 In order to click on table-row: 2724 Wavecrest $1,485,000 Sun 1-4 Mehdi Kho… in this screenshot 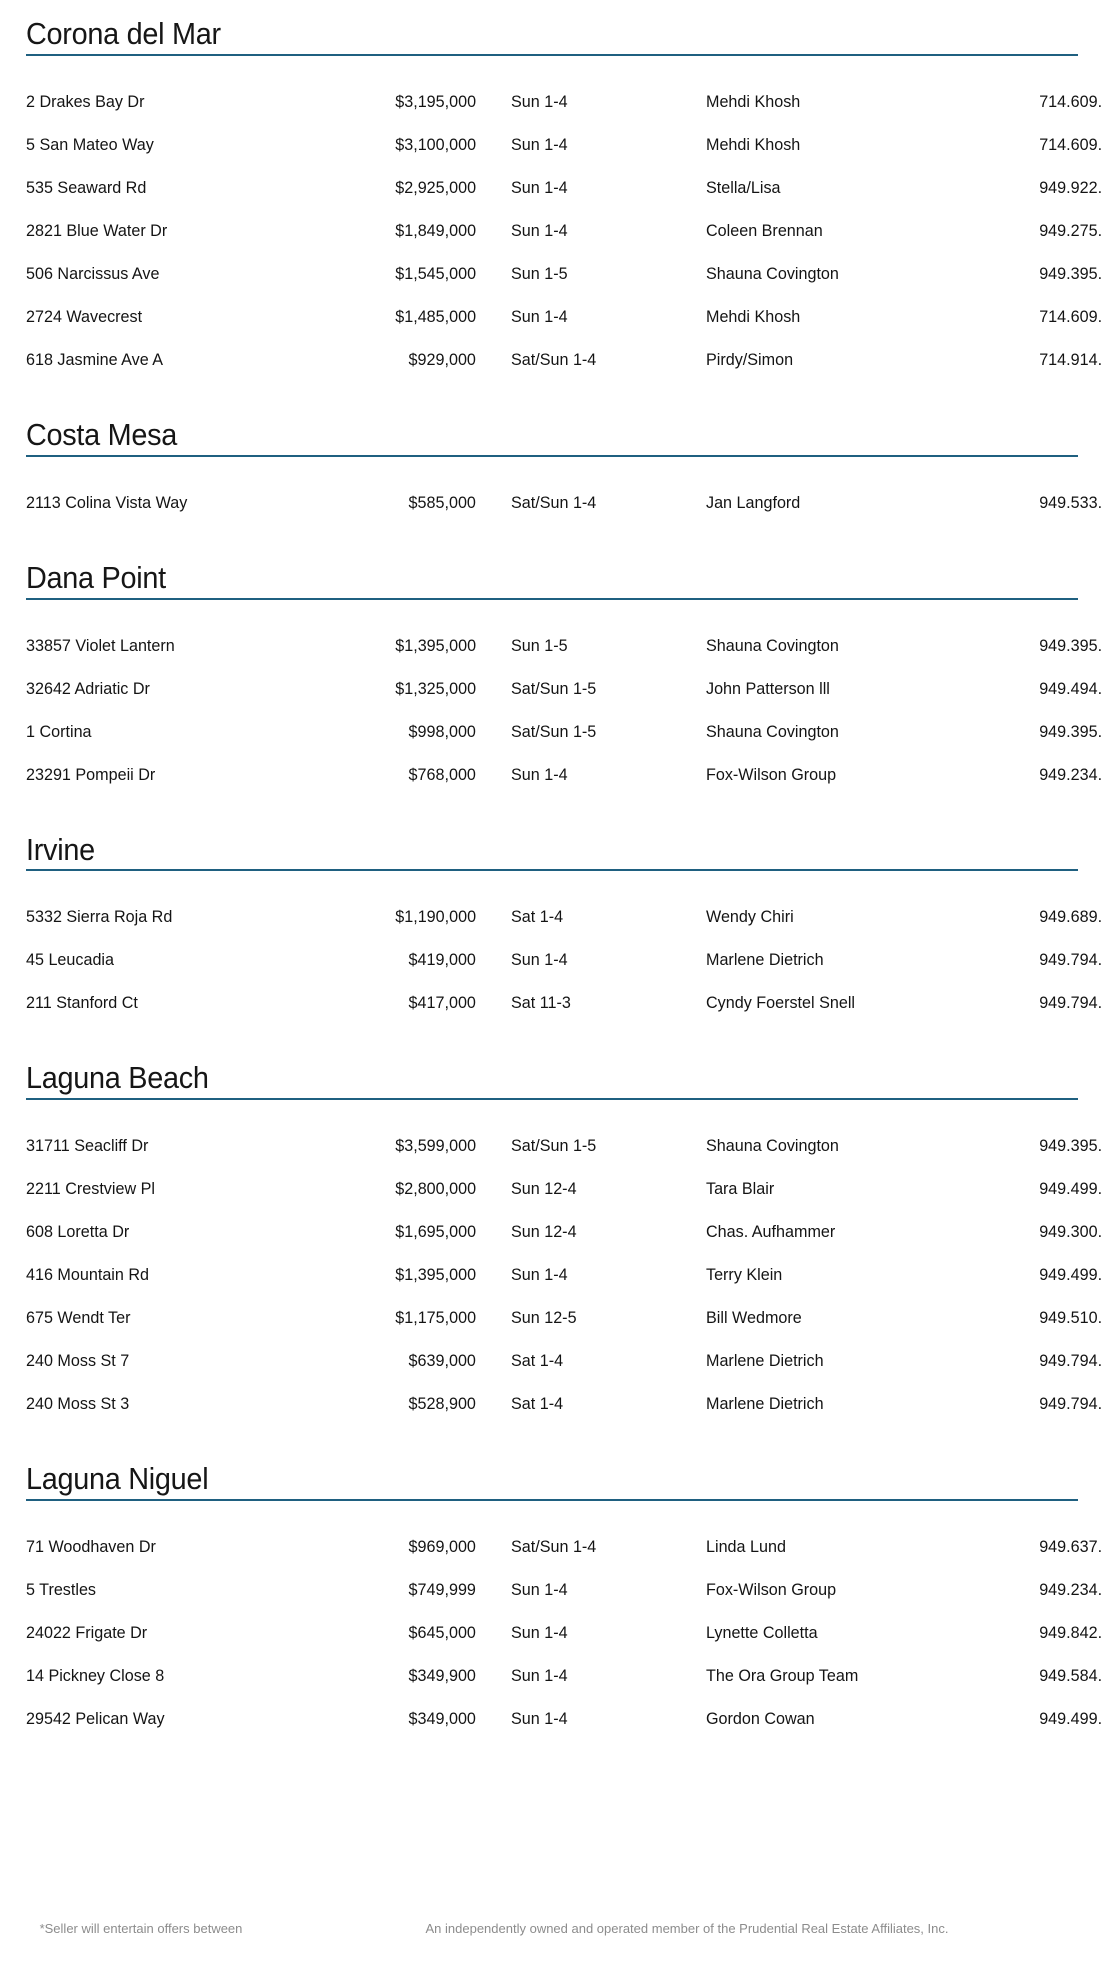, I will do `click(551, 316)`.